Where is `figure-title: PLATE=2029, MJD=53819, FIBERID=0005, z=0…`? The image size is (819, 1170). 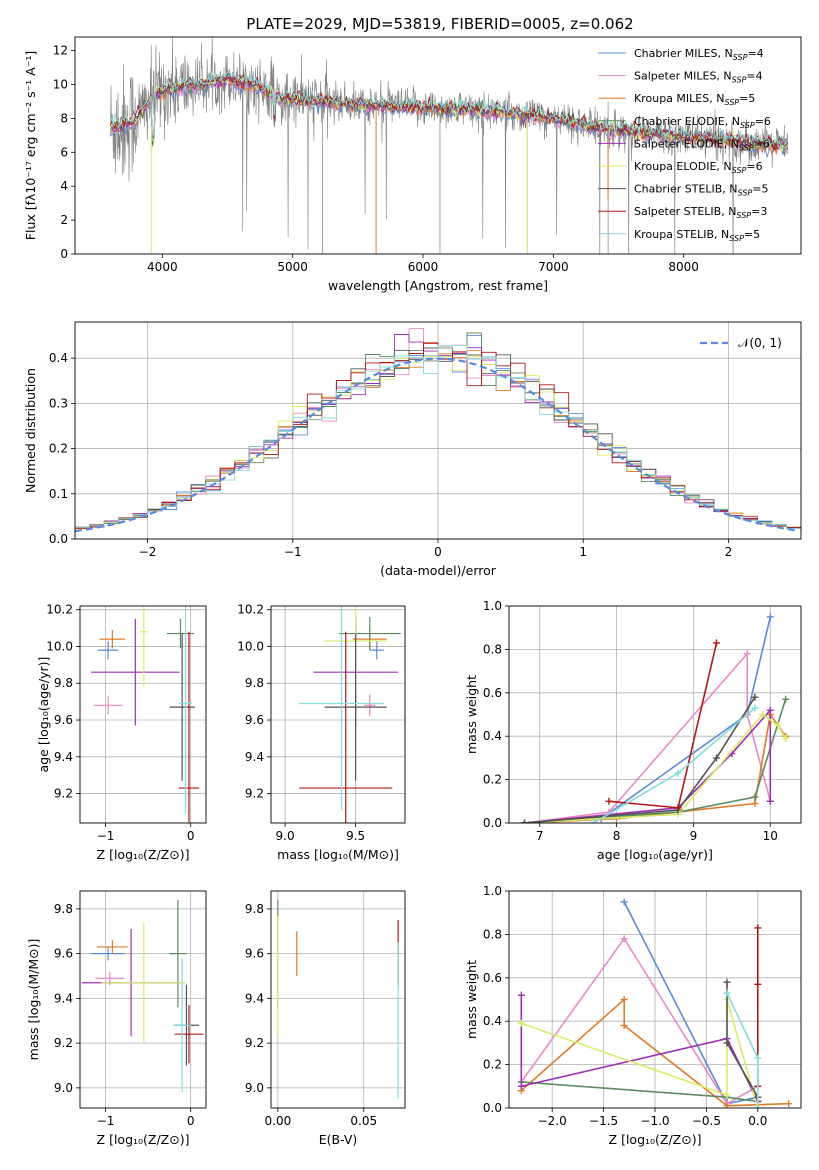 figure-title: PLATE=2029, MJD=53819, FIBERID=0005, z=0… is located at coordinates (439, 24).